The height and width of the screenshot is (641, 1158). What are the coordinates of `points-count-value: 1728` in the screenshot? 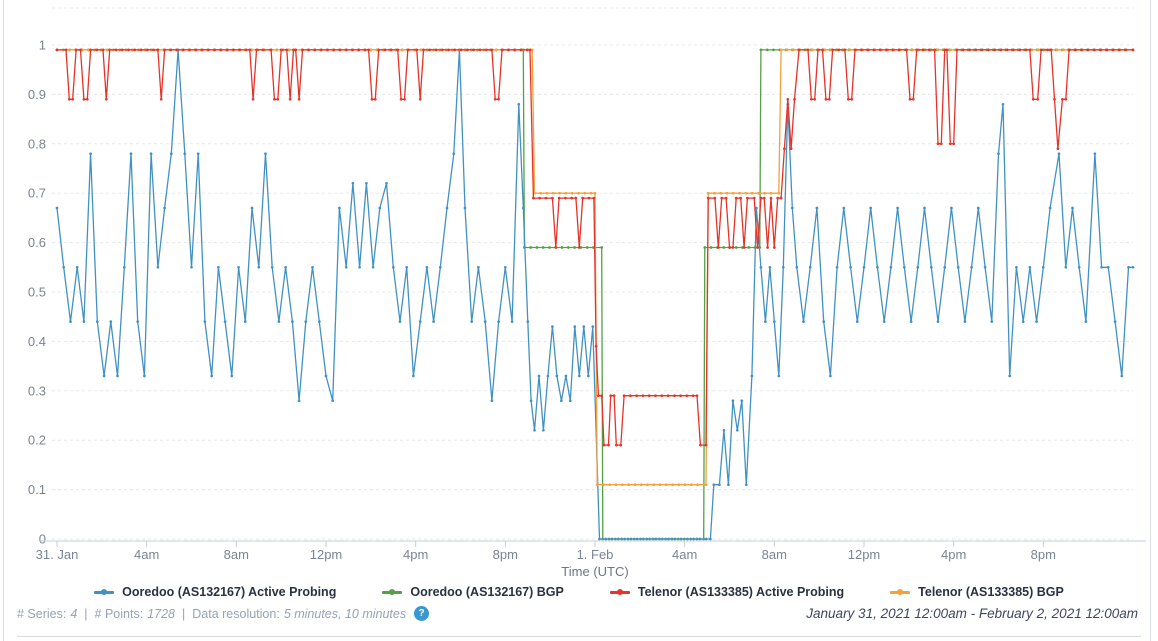 It's located at (161, 613).